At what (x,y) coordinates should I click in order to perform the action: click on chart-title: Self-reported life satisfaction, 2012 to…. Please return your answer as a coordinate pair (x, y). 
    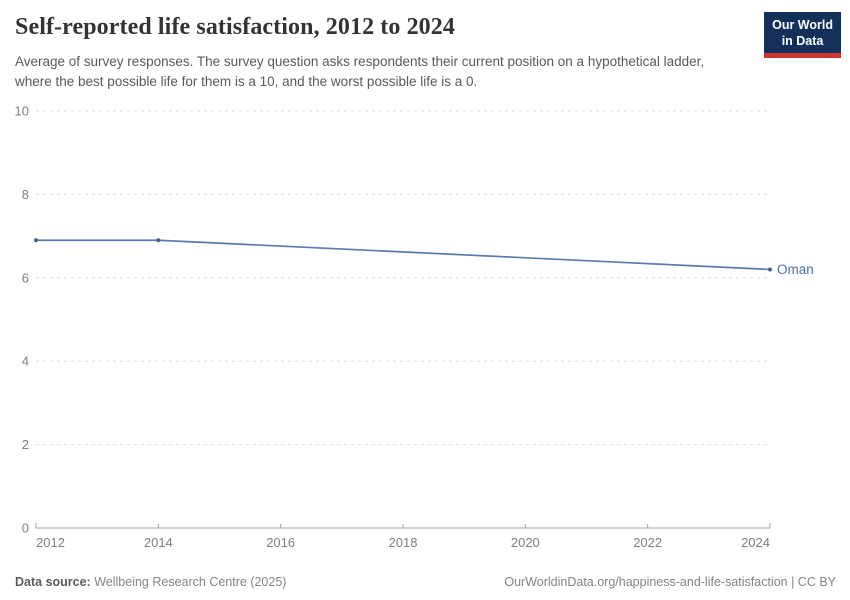
    Looking at the image, I should click on (235, 27).